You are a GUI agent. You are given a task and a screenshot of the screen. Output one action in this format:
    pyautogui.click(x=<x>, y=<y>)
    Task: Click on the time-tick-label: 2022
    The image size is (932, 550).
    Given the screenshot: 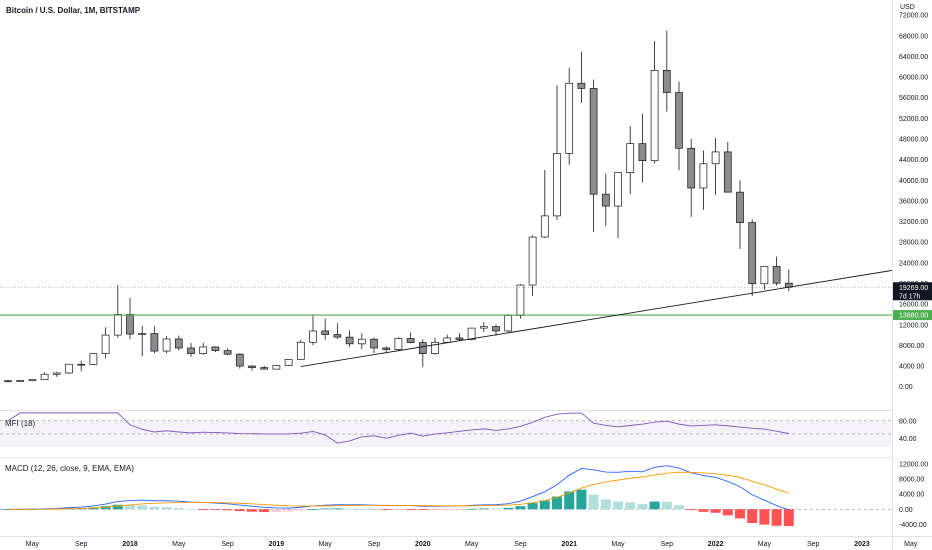 What is the action you would take?
    pyautogui.click(x=716, y=544)
    